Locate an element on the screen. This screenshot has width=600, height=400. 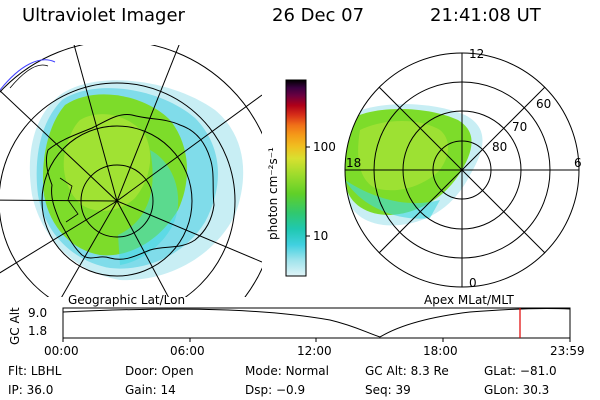
status-mode: Mode: Normal is located at coordinates (287, 371).